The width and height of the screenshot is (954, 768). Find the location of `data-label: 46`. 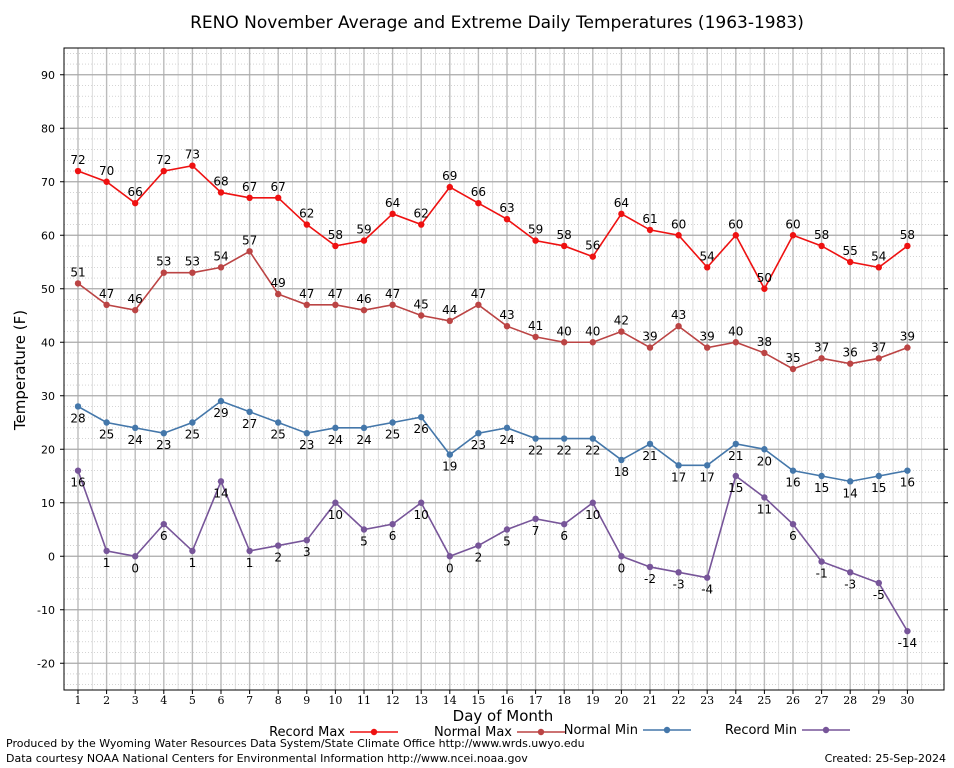

data-label: 46 is located at coordinates (135, 299).